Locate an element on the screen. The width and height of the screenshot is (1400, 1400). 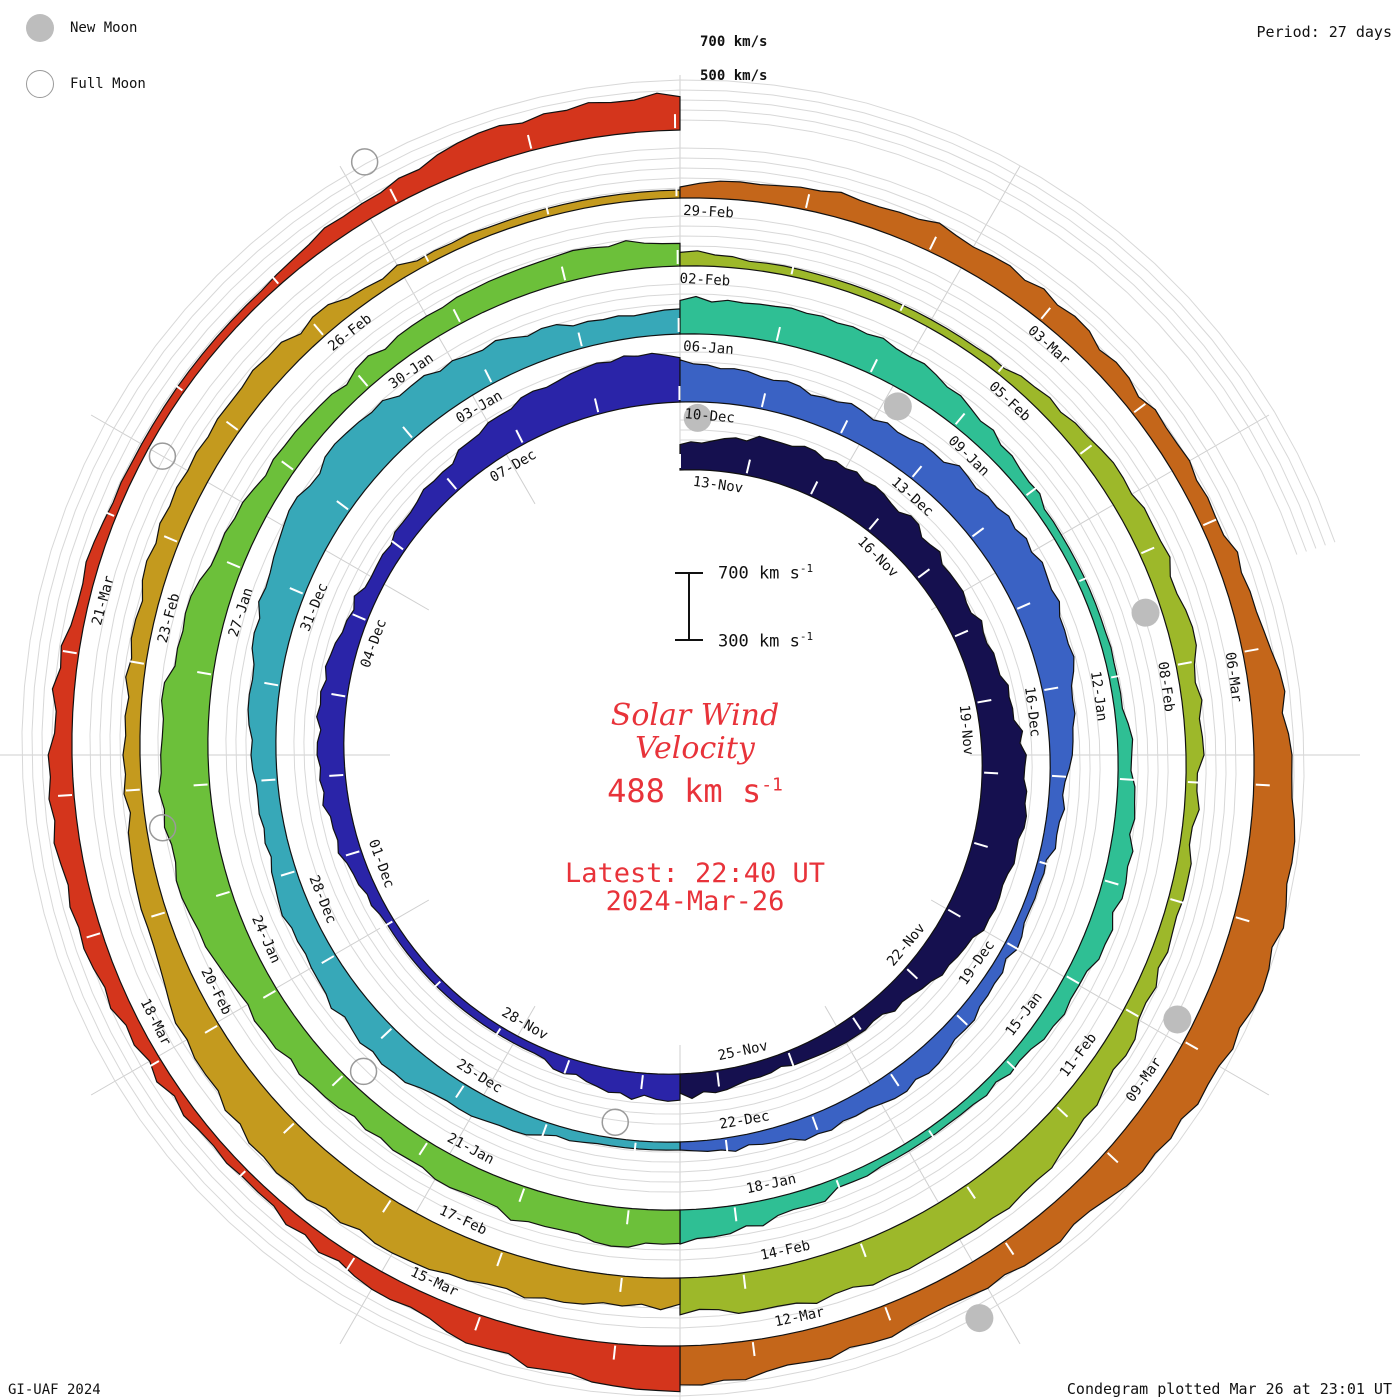
scale-bottom-label: 300 km s-1 is located at coordinates (765, 641).